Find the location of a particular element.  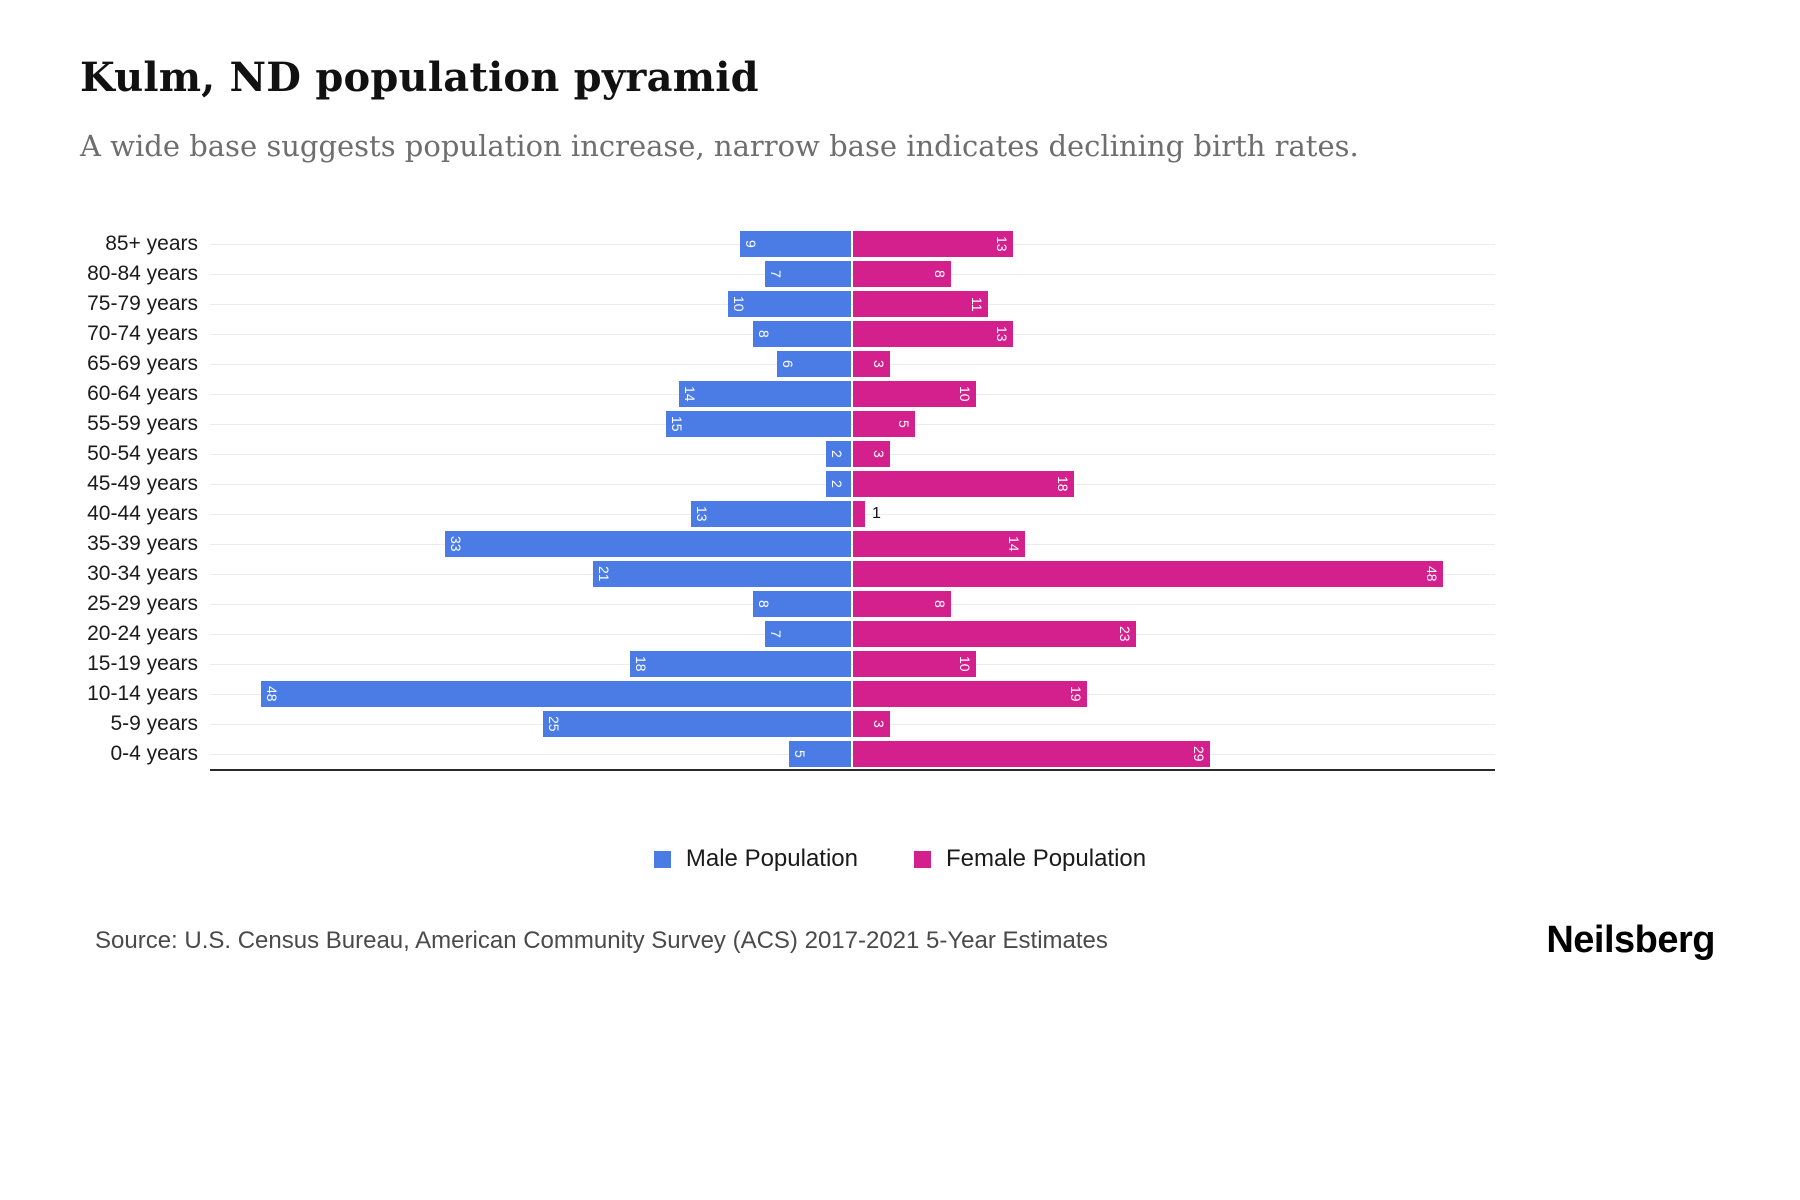

male-value-label: 15 is located at coordinates (677, 424).